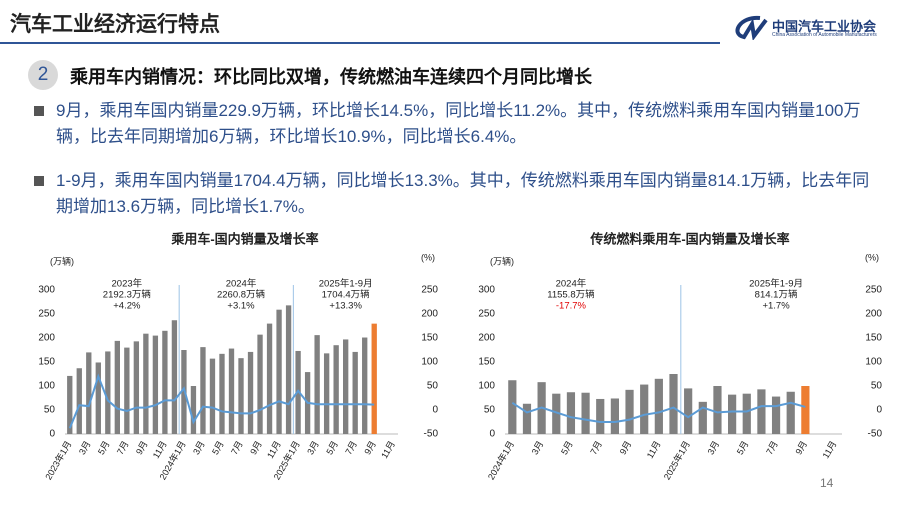 This screenshot has width=900, height=506. Describe the element at coordinates (115, 24) in the screenshot. I see `slide-title: 汽车工业经济运行特点` at that location.